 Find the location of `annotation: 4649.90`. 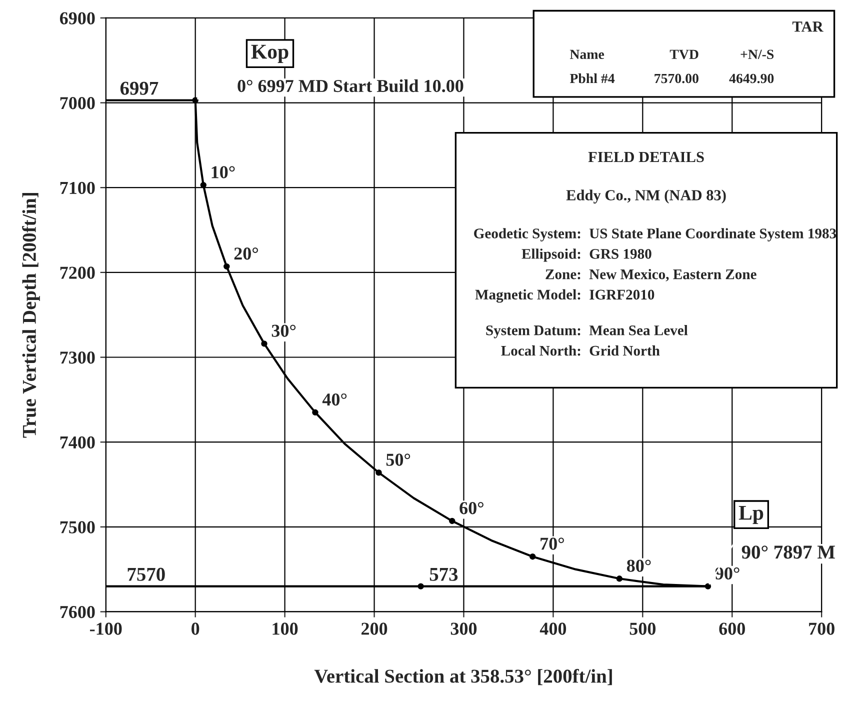

annotation: 4649.90 is located at coordinates (751, 79).